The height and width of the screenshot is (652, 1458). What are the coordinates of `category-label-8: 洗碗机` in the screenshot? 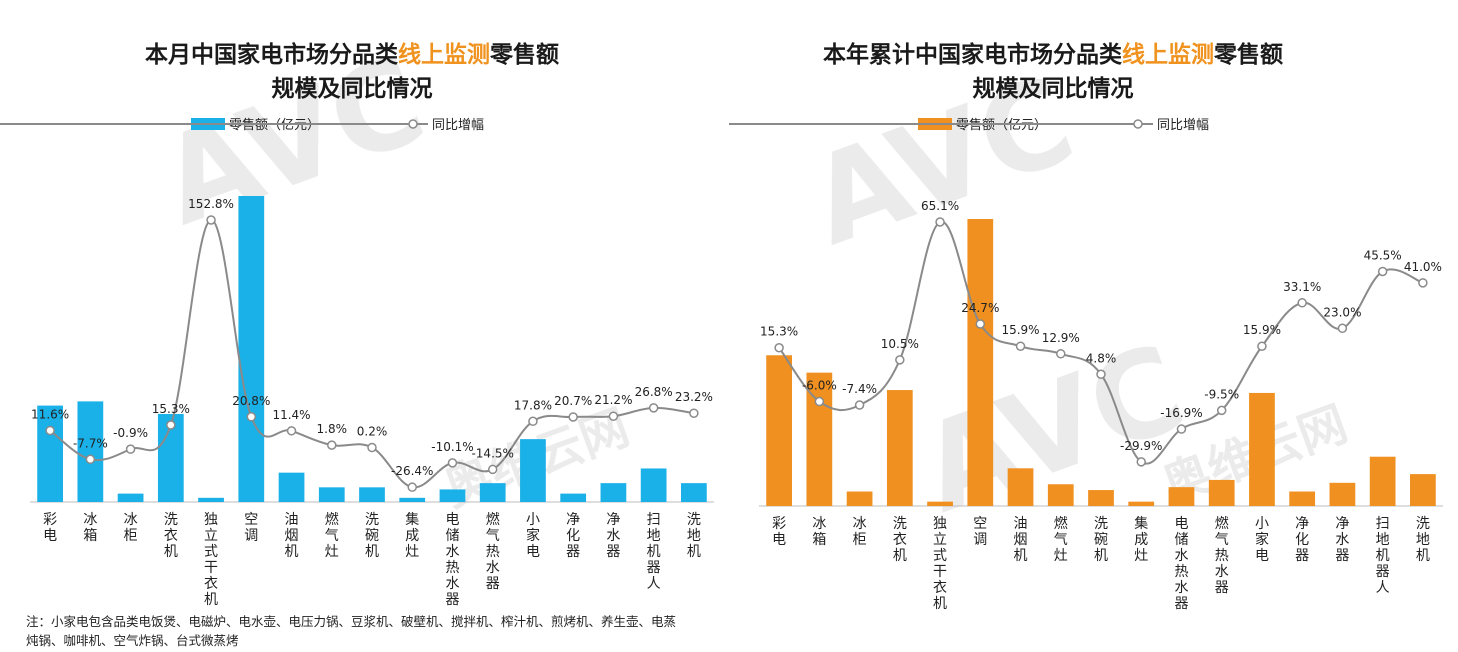 It's located at (1101, 540).